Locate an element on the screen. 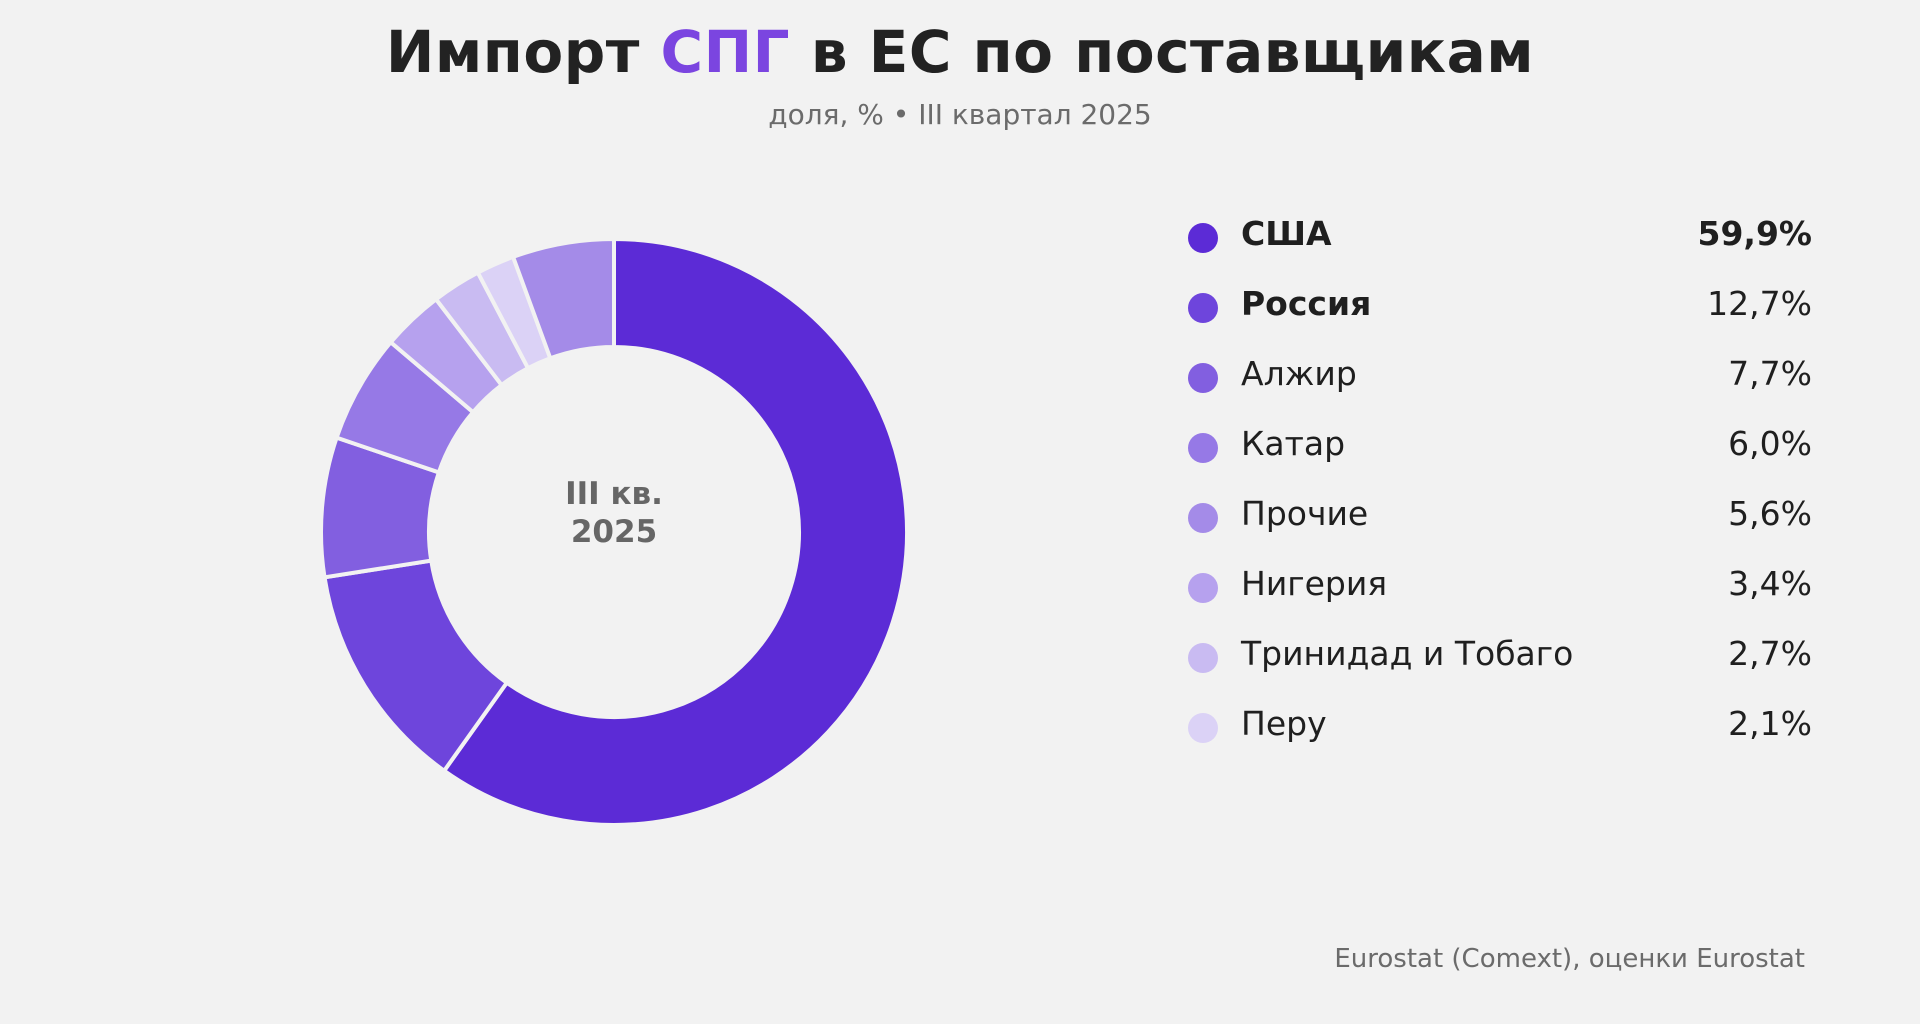 The width and height of the screenshot is (1920, 1024). legend-item: Тринидад и Тобаго 2,7% is located at coordinates (1499, 665).